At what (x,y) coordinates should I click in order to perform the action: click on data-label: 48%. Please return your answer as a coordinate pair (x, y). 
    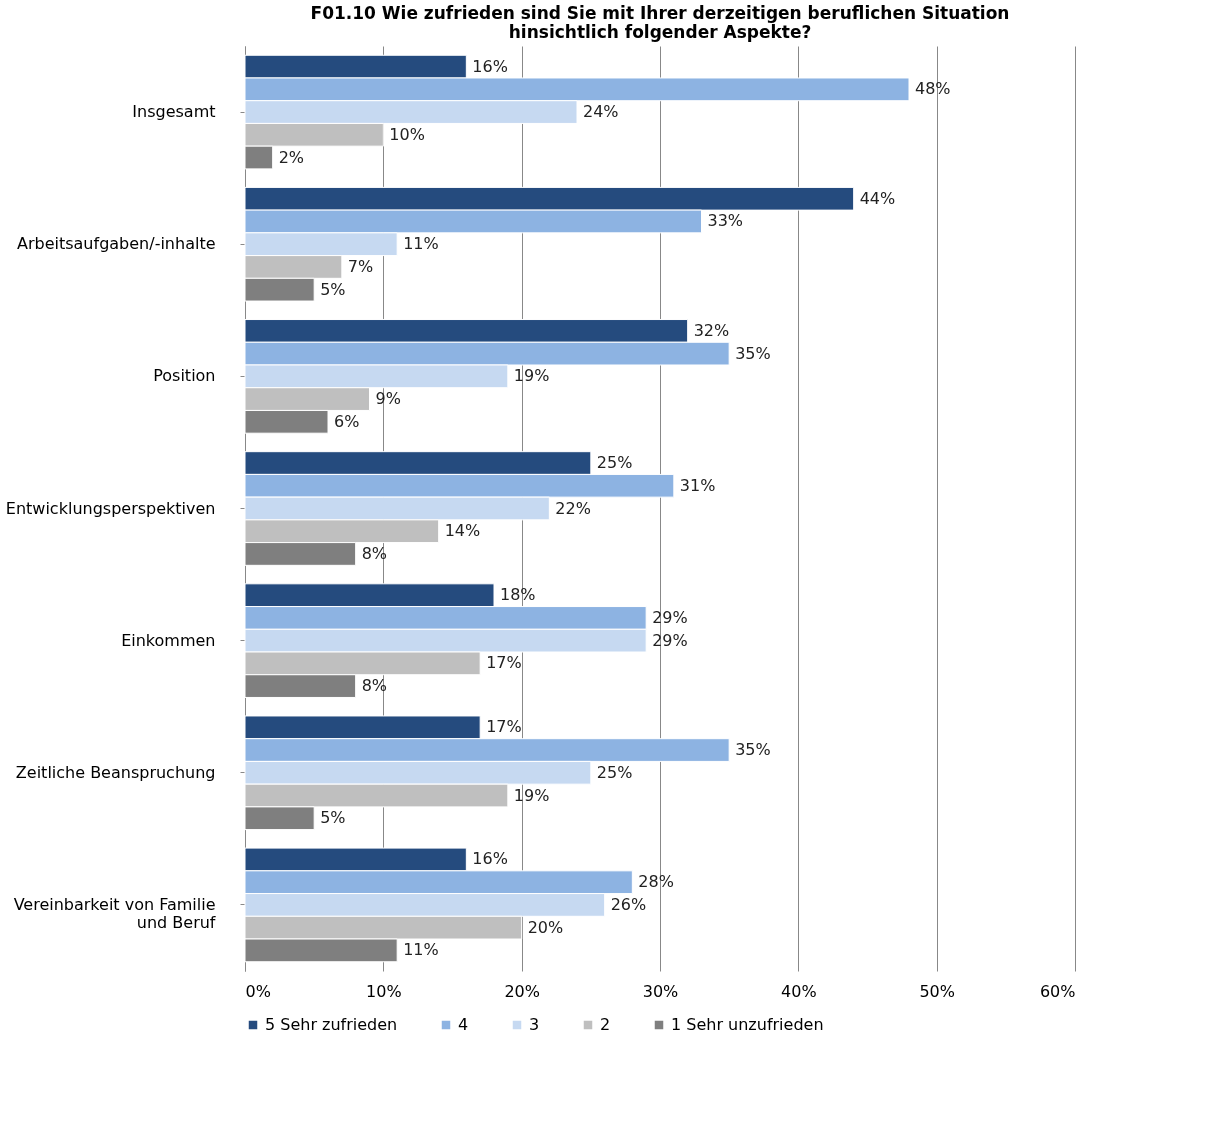
    Looking at the image, I should click on (933, 89).